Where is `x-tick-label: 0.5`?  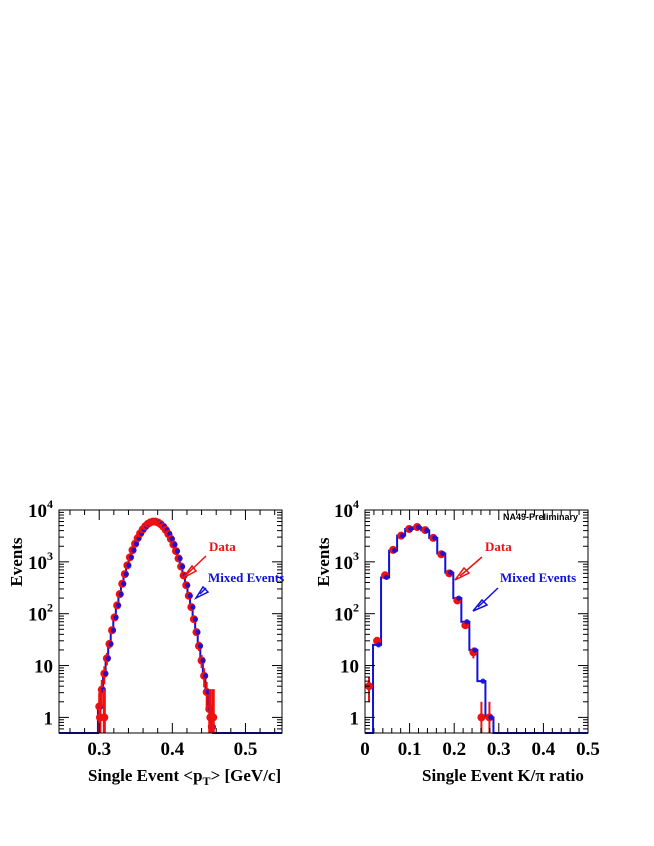 x-tick-label: 0.5 is located at coordinates (246, 749).